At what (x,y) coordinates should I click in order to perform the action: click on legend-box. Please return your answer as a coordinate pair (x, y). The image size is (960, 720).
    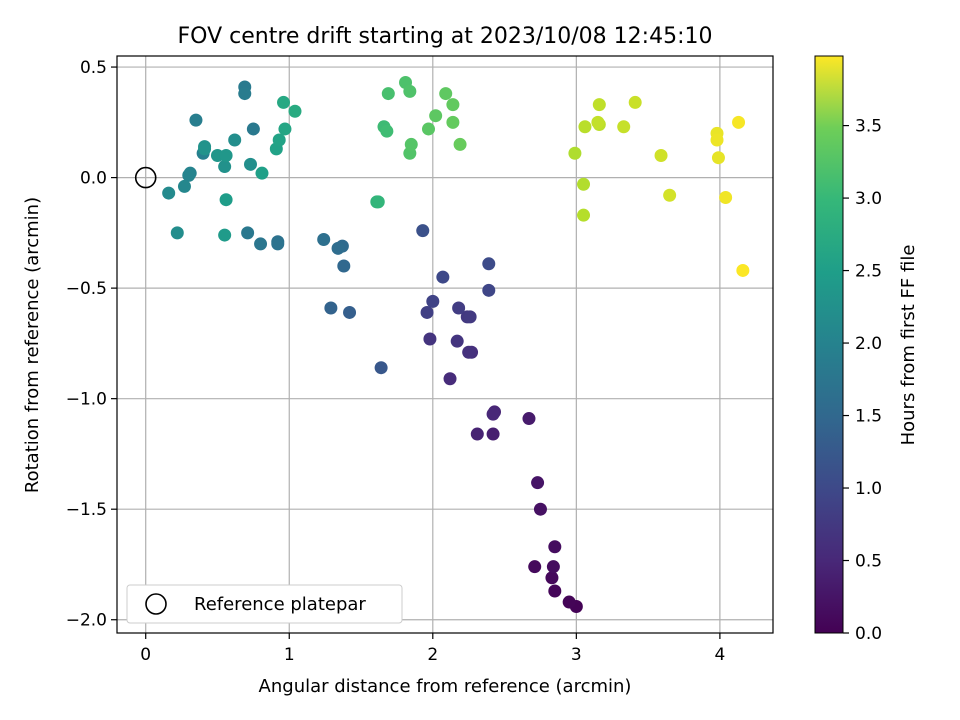
    Looking at the image, I should click on (264, 604).